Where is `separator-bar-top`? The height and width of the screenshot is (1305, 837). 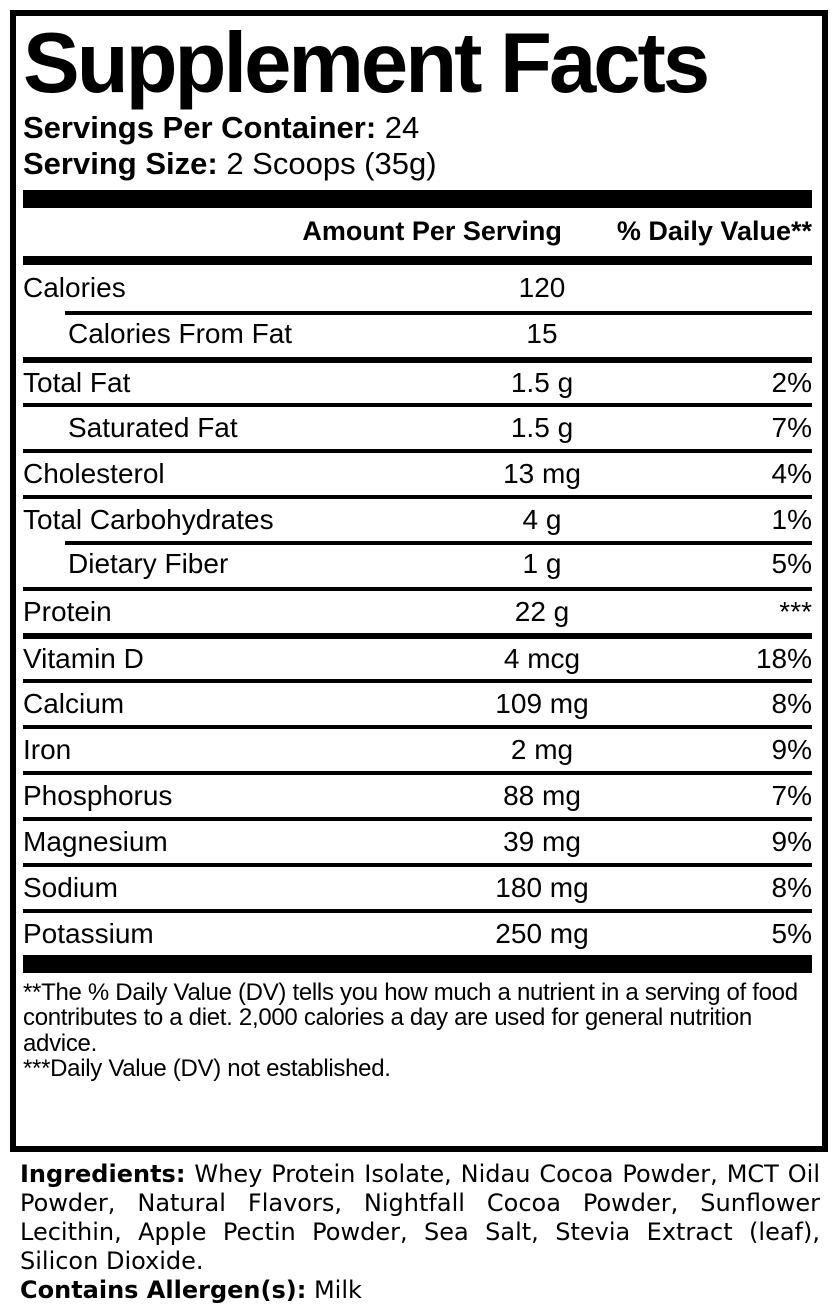
separator-bar-top is located at coordinates (417, 198).